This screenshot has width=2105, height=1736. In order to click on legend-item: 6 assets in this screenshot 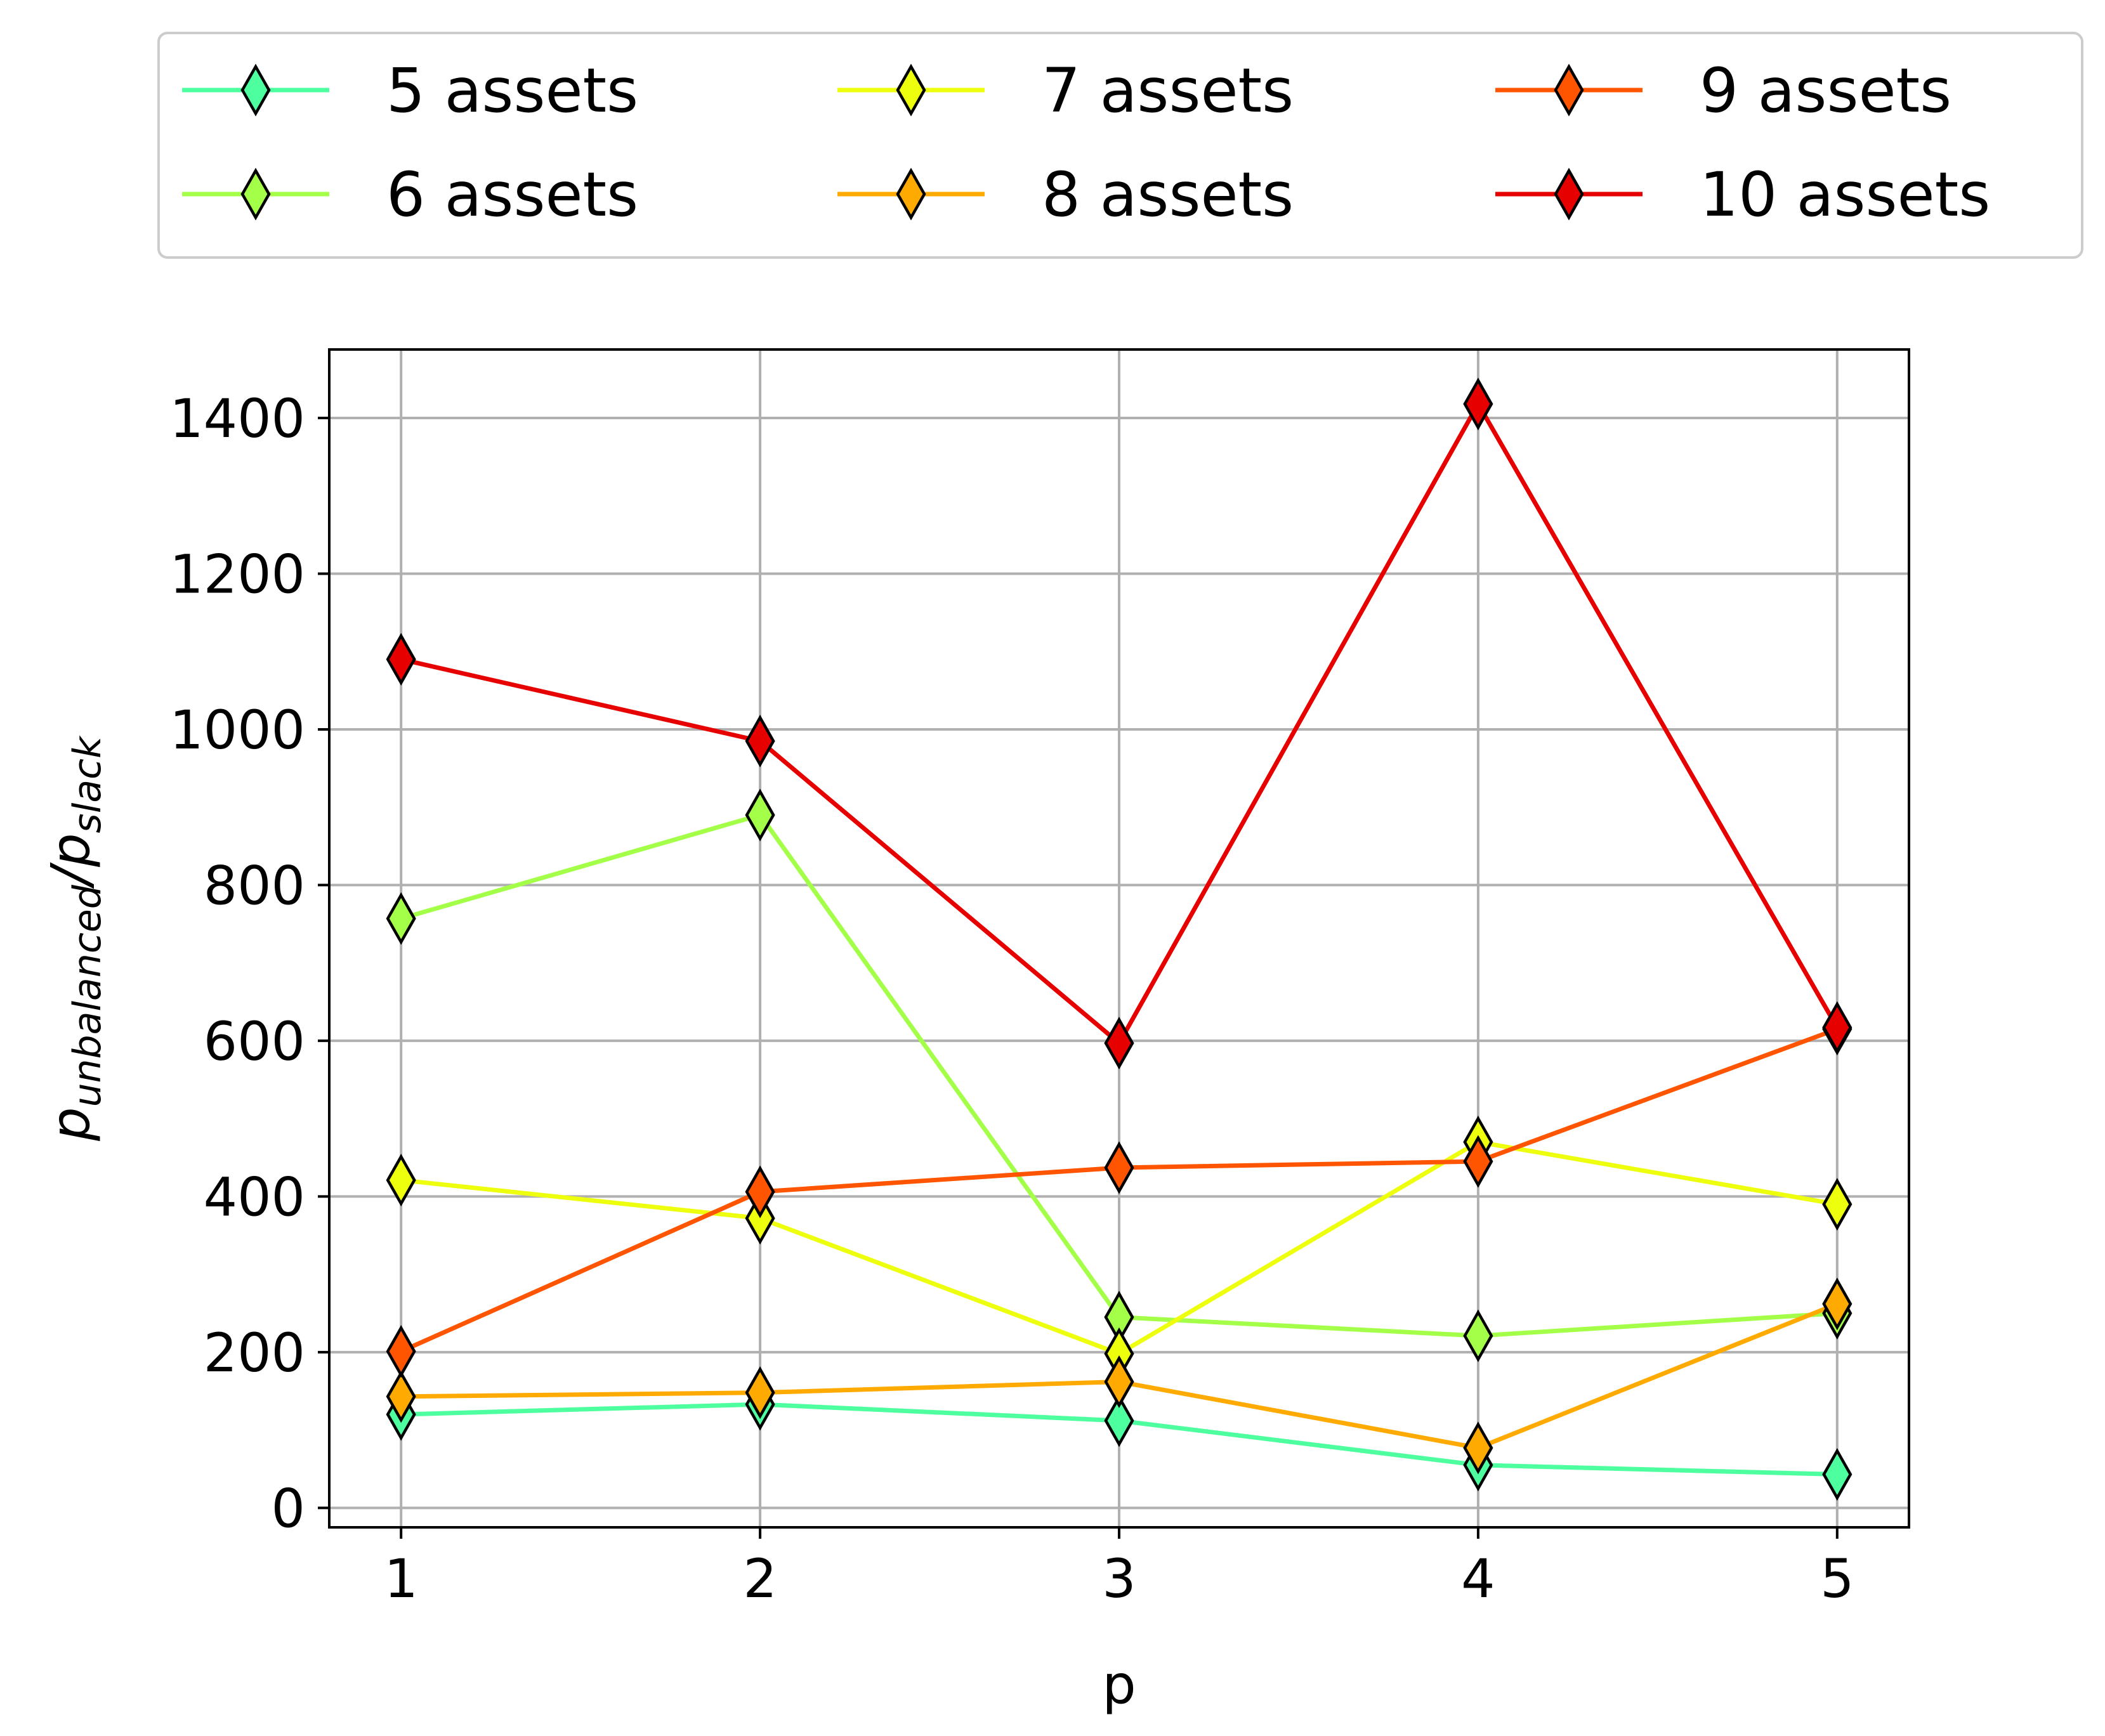, I will do `click(410, 195)`.